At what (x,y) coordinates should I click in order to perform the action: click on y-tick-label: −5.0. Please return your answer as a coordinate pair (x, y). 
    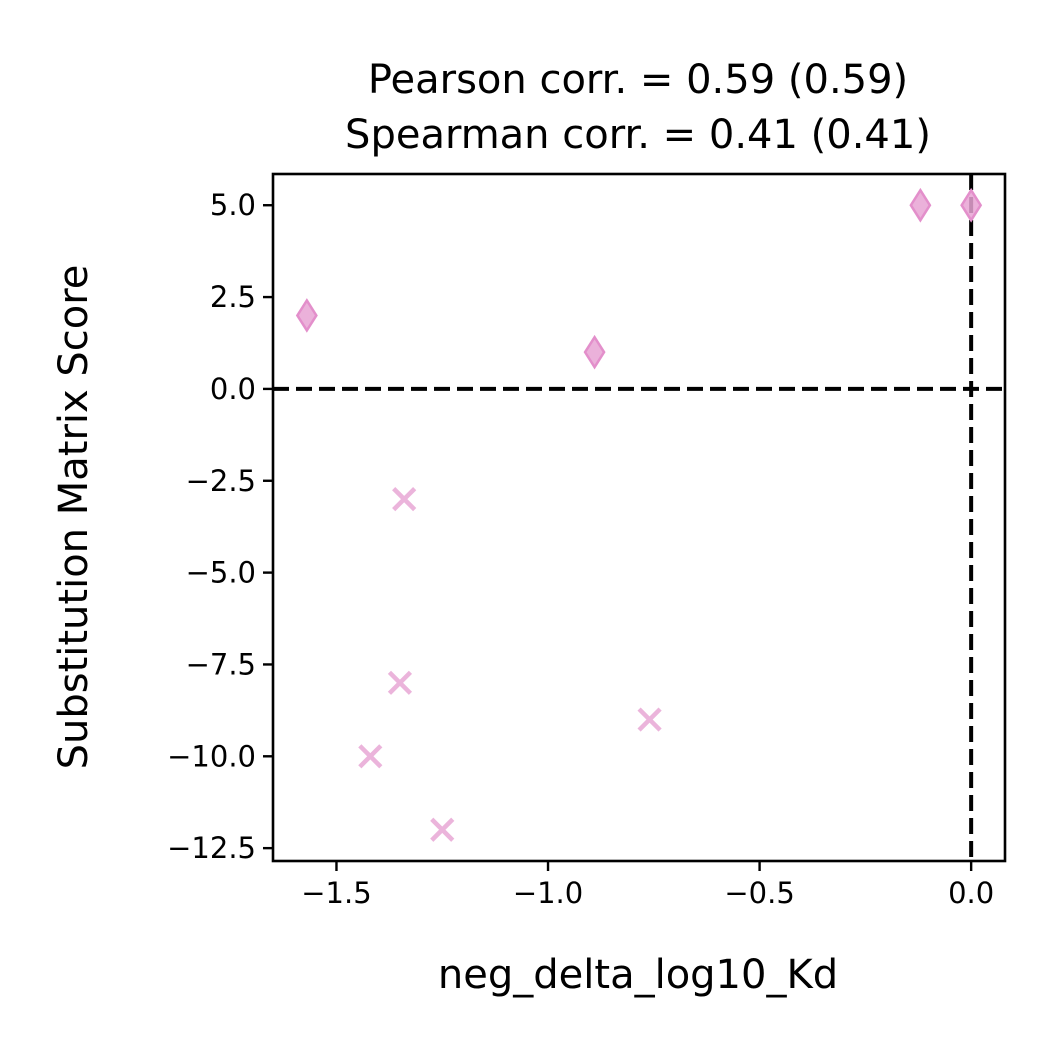
    Looking at the image, I should click on (221, 573).